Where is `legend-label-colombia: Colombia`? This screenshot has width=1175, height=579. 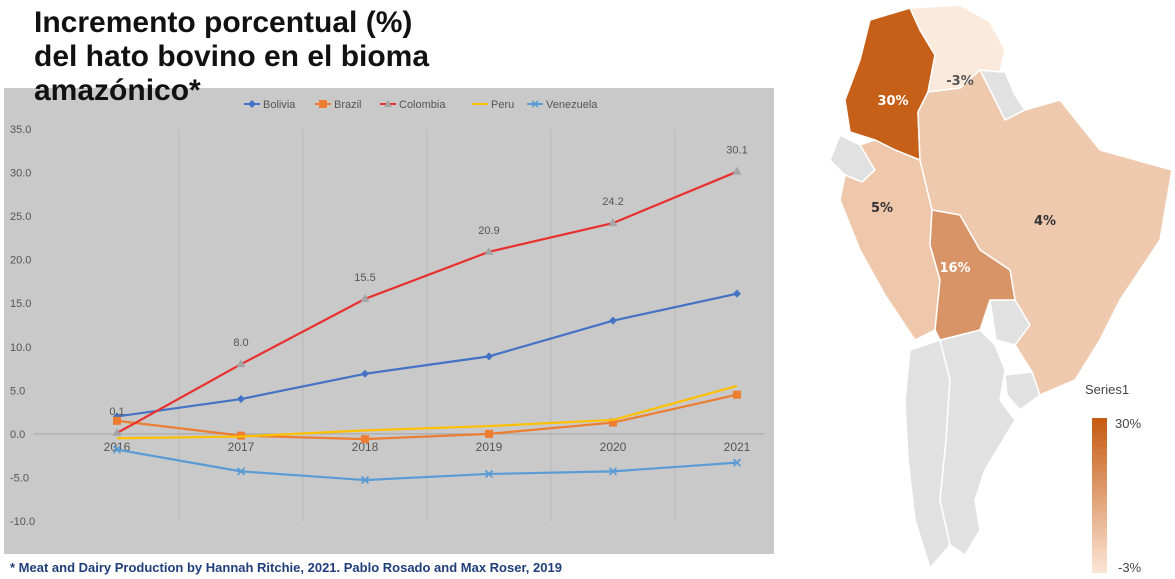 legend-label-colombia: Colombia is located at coordinates (422, 105).